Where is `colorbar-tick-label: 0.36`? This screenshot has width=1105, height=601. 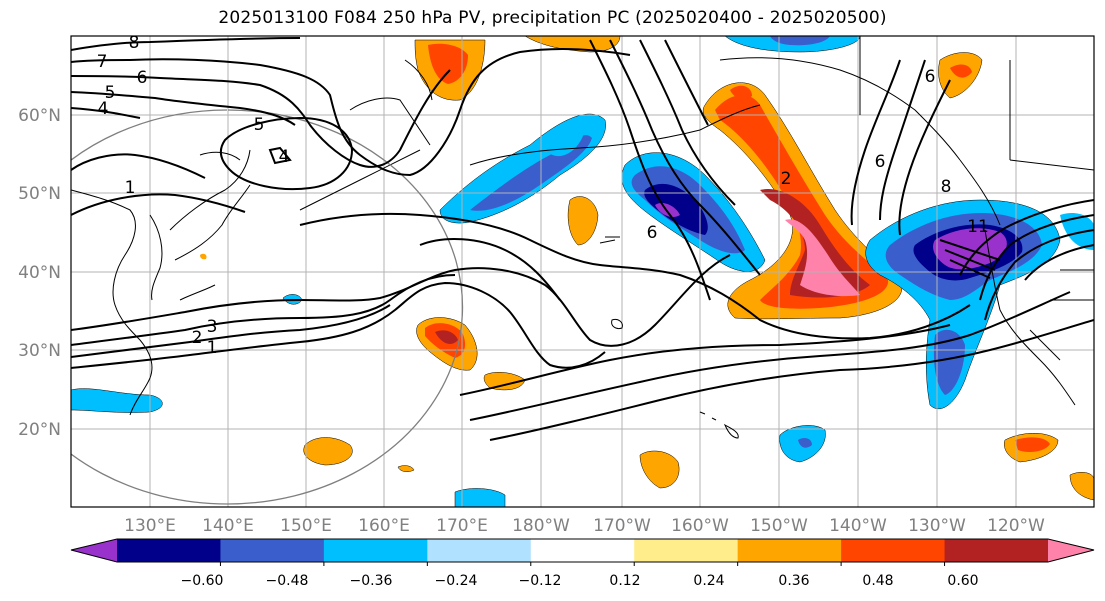
colorbar-tick-label: 0.36 is located at coordinates (793, 581).